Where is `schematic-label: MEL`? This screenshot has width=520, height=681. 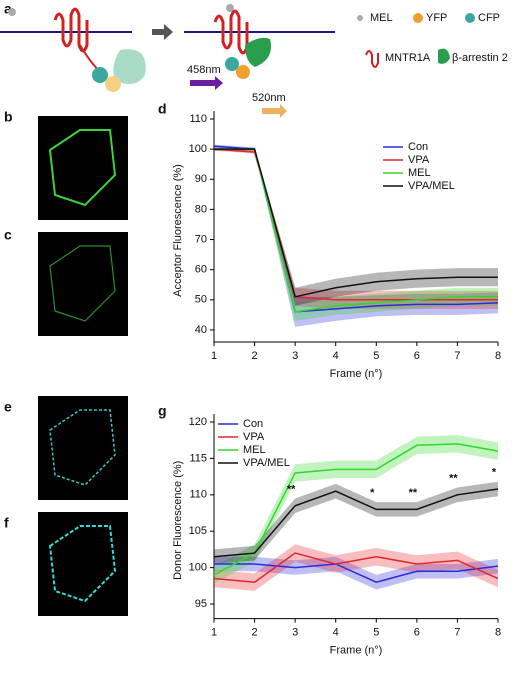 schematic-label: MEL is located at coordinates (381, 18).